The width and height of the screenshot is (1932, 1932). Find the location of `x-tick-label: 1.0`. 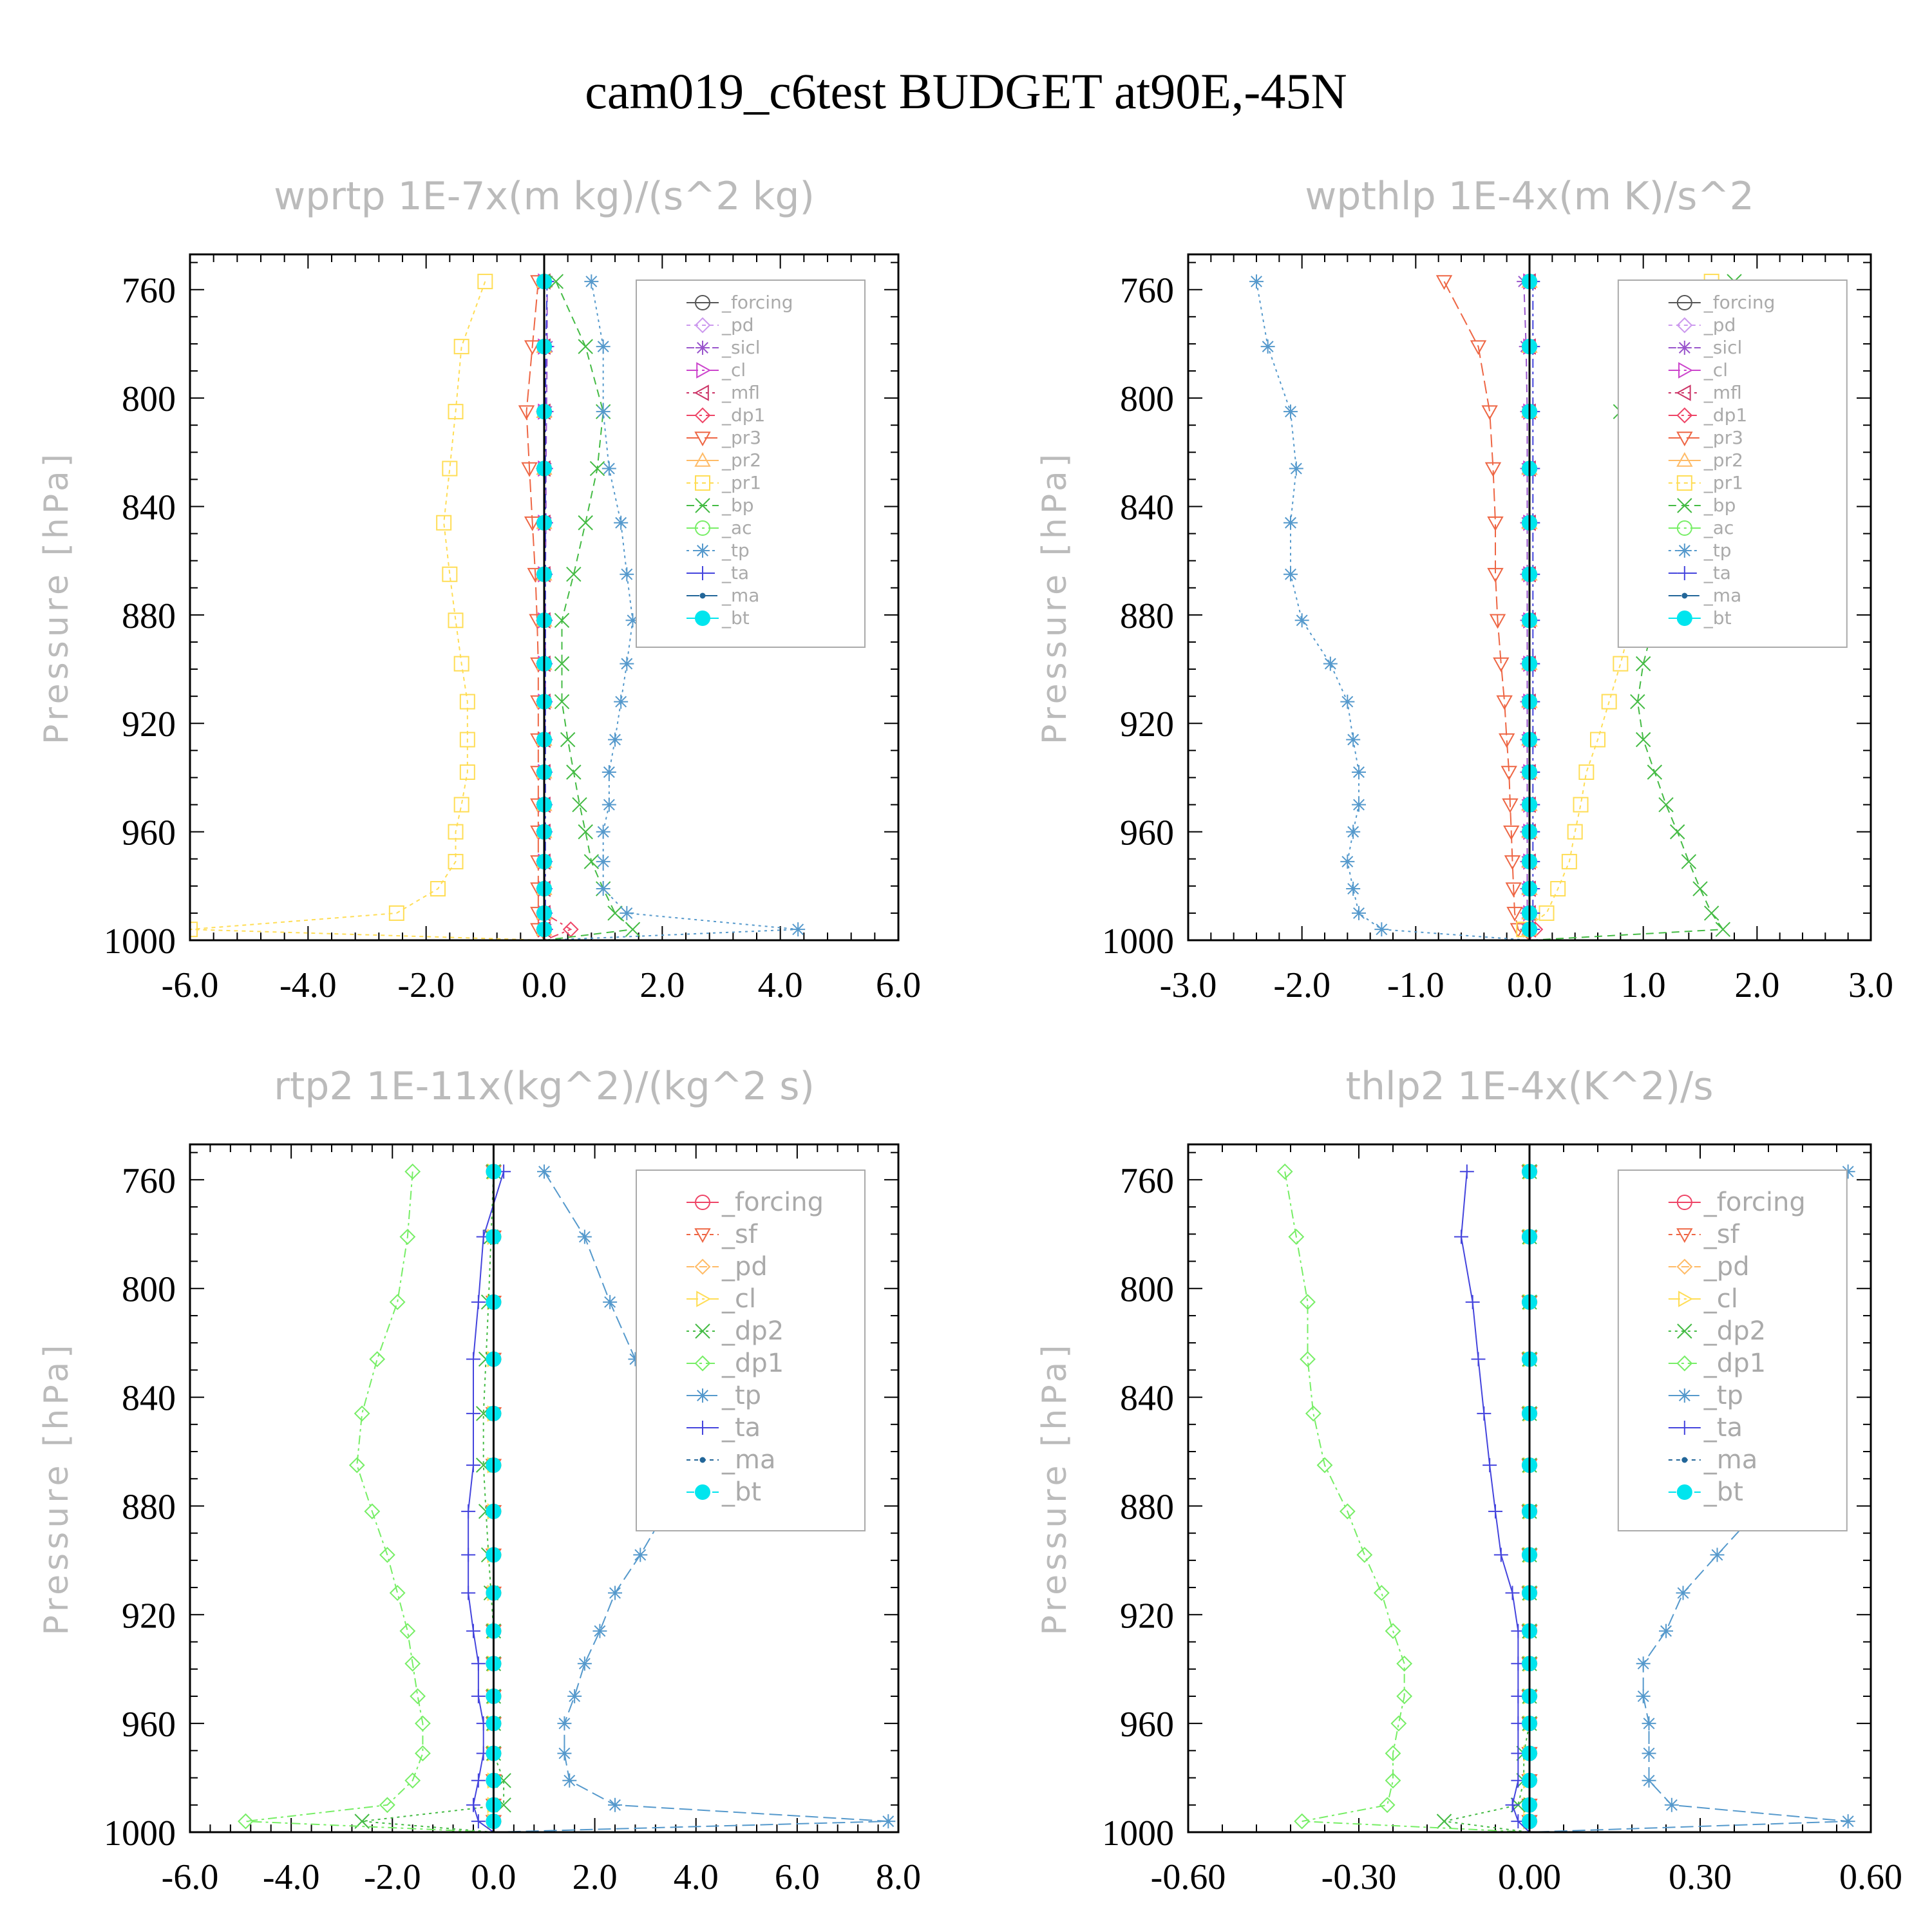

x-tick-label: 1.0 is located at coordinates (1643, 985).